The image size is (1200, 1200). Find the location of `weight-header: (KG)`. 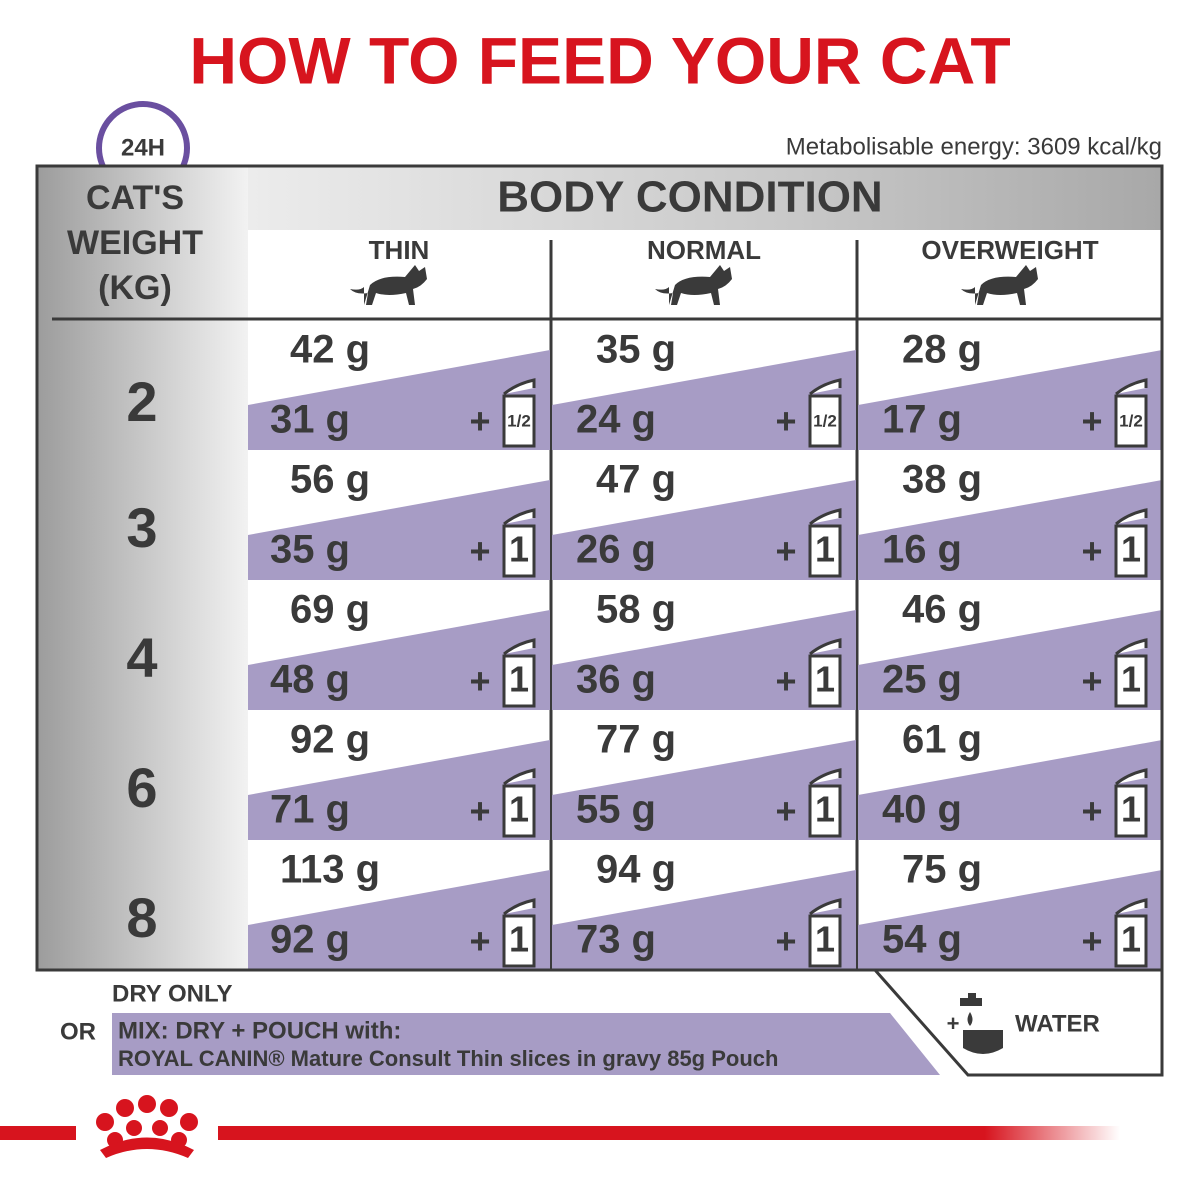

weight-header: (KG) is located at coordinates (135, 288).